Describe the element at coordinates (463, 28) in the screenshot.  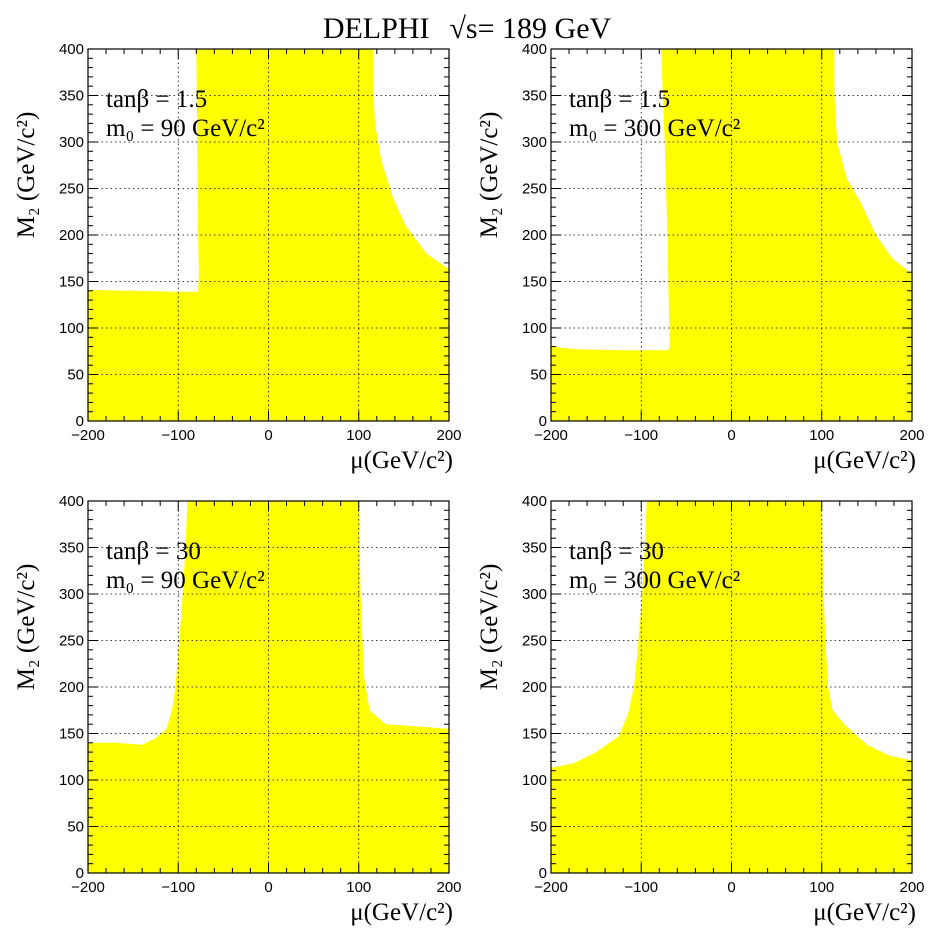
I see `title-energy-symbol: √s` at that location.